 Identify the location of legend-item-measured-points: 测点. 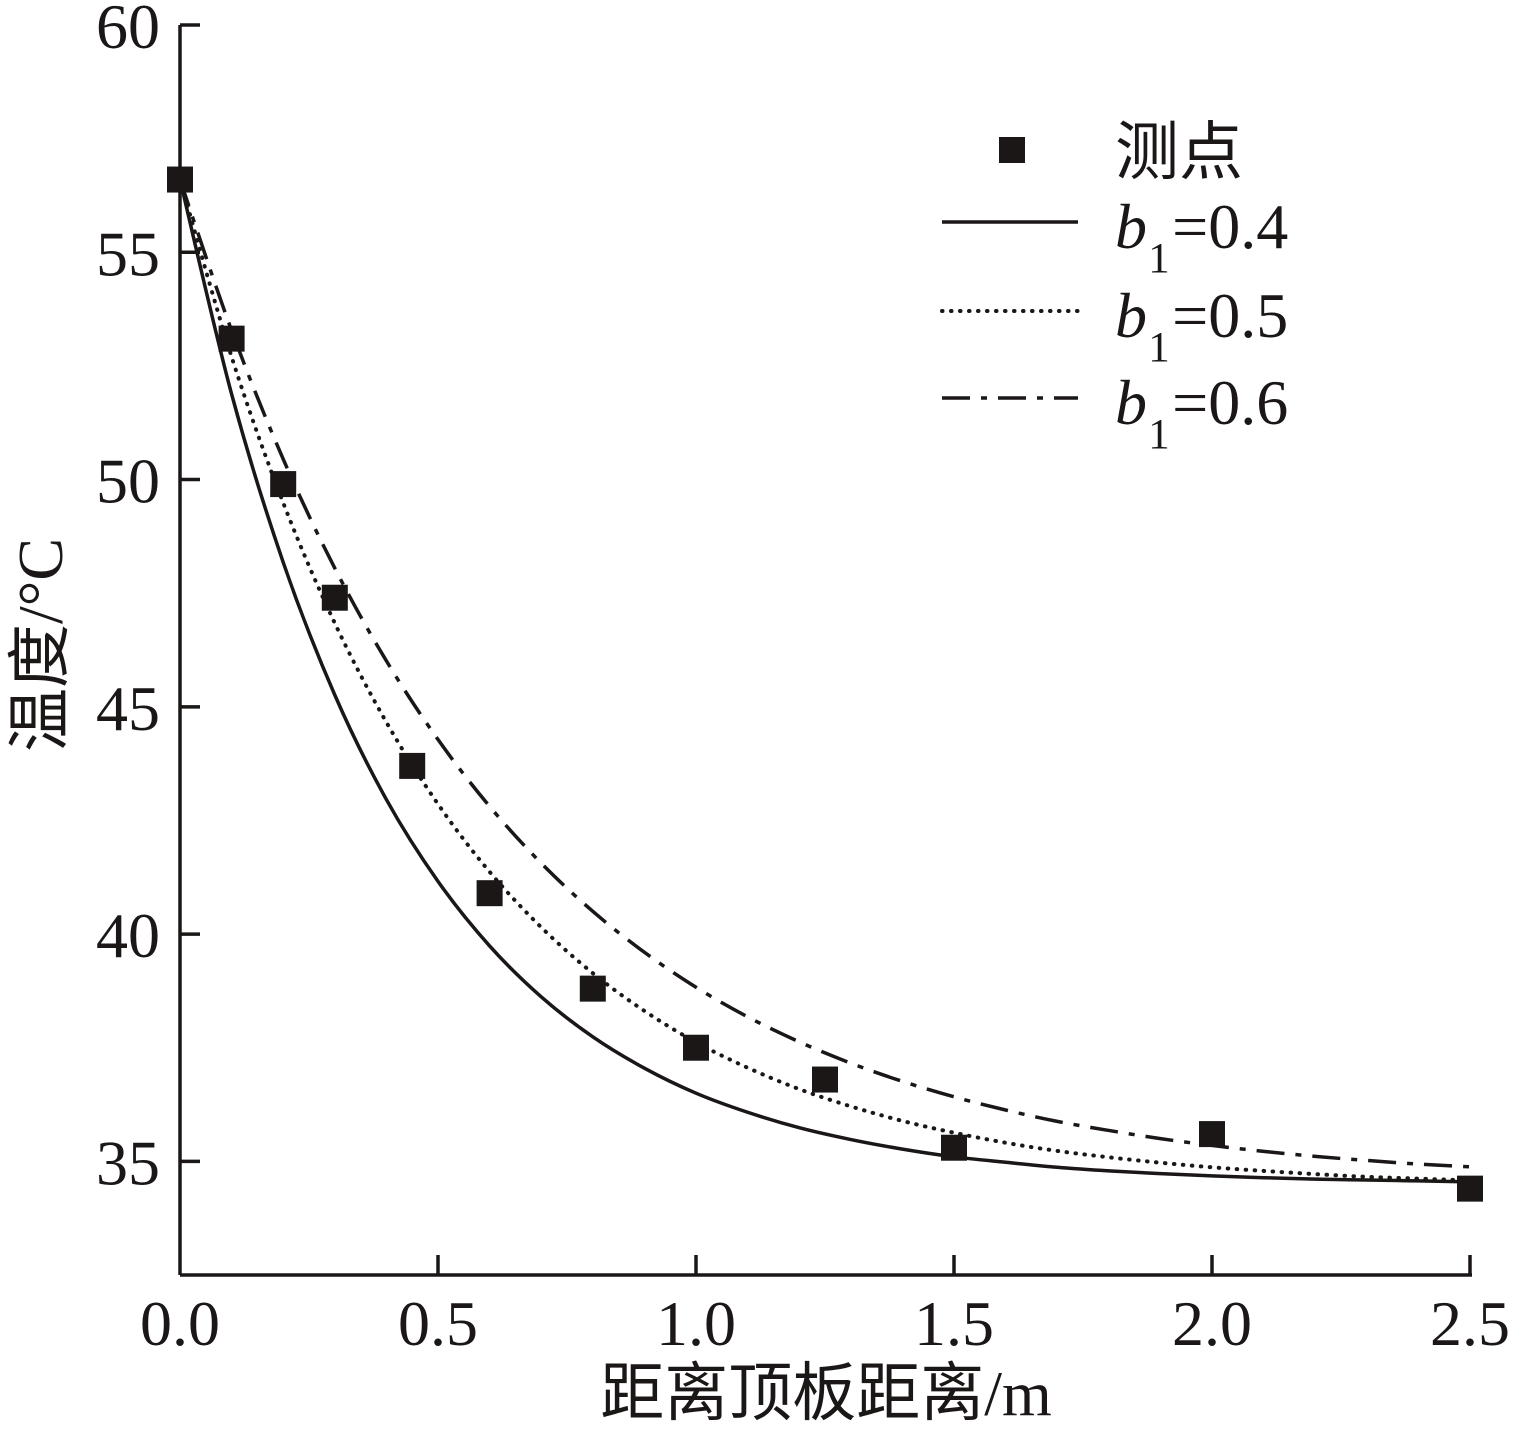
(1121, 152).